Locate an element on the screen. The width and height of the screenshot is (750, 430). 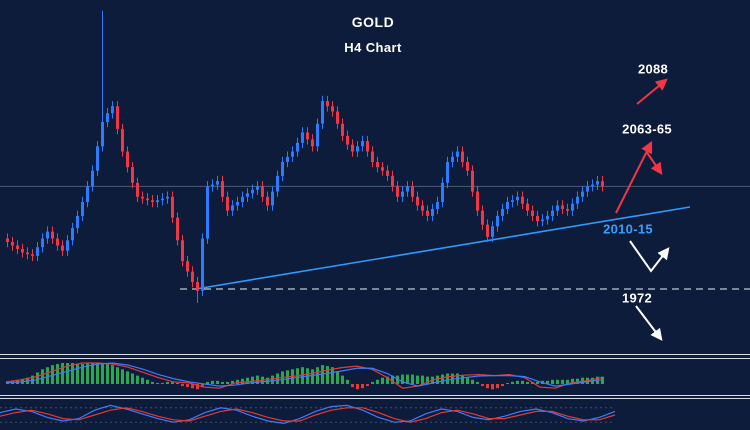
projection-arrows is located at coordinates (642, 209).